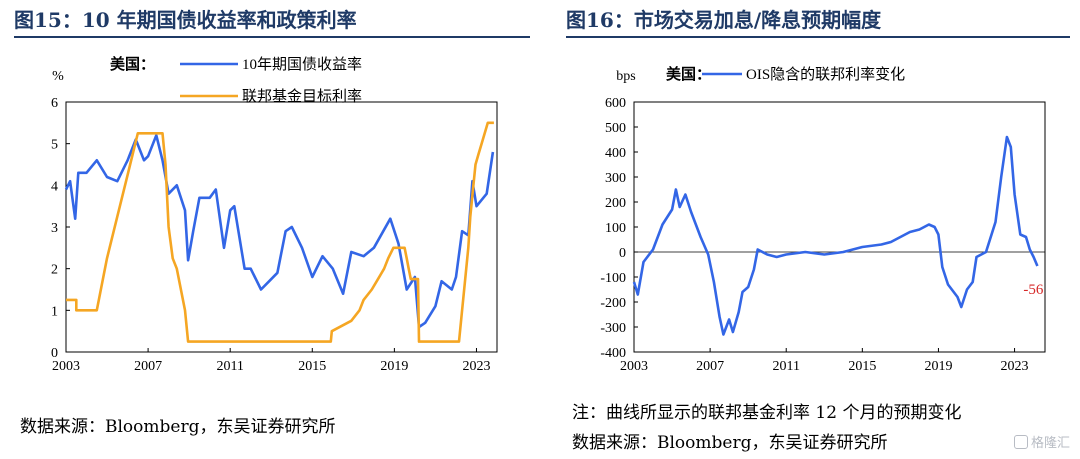 This screenshot has width=1080, height=459. I want to click on left-chart-y-tick-label: 3, so click(54, 228).